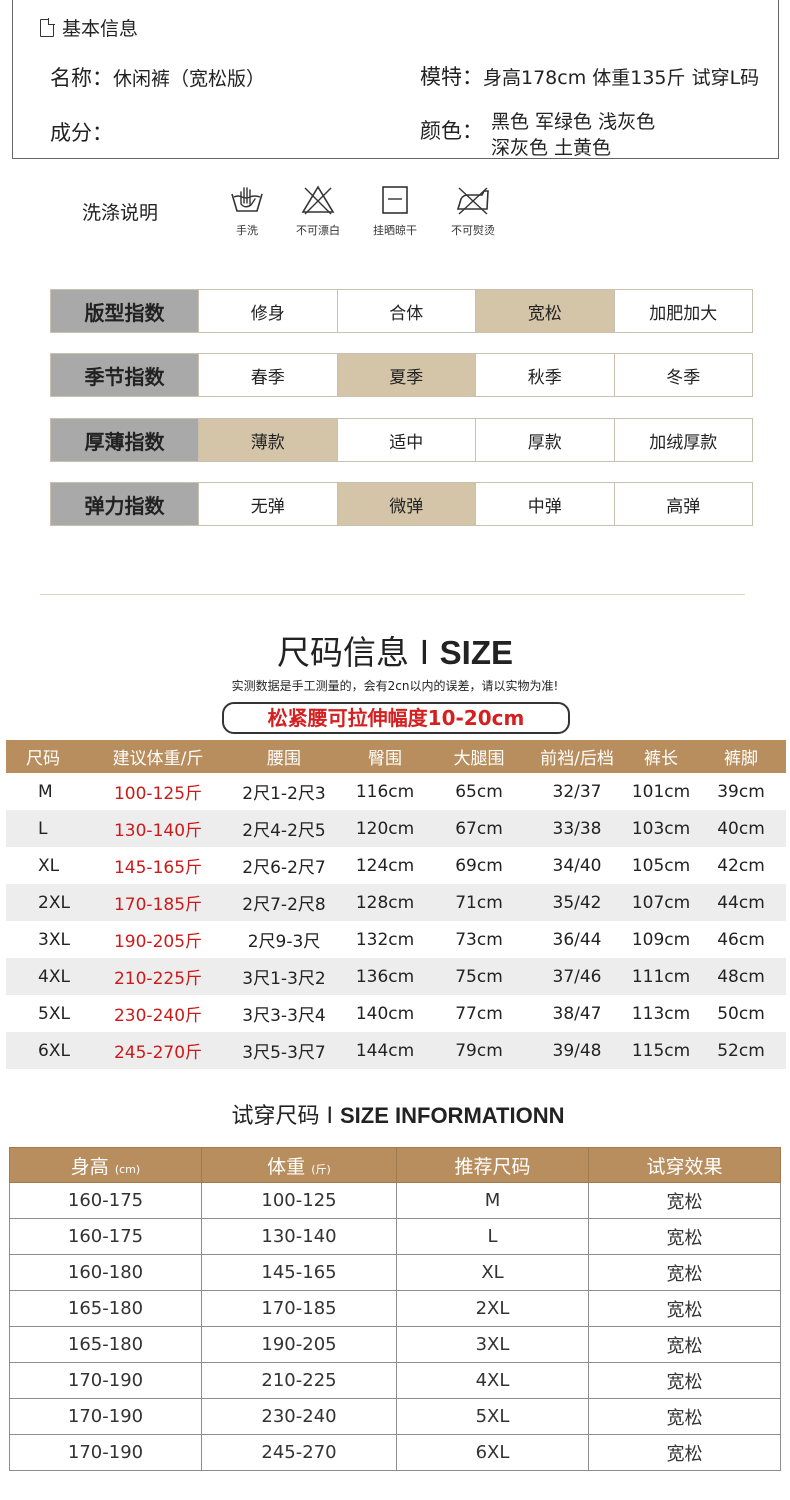 The image size is (790, 1500). I want to click on tryon-header-cell: 体重 (斤), so click(299, 1165).